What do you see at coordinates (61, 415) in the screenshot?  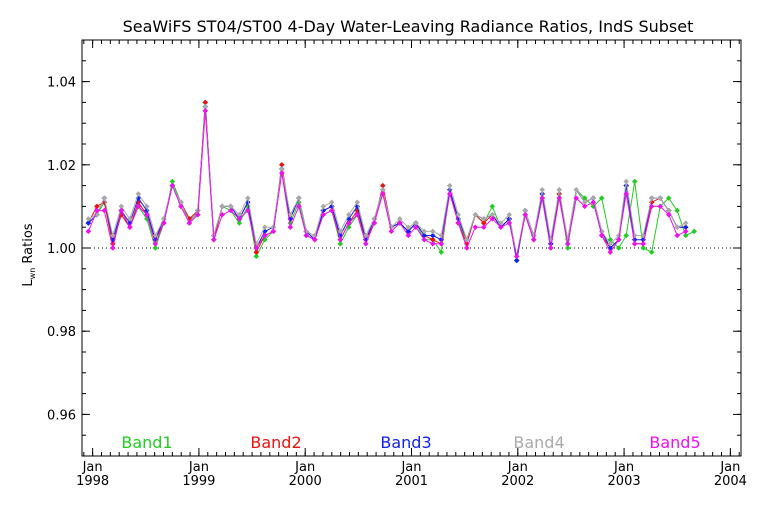 I see `y-tick-label: 0.96` at bounding box center [61, 415].